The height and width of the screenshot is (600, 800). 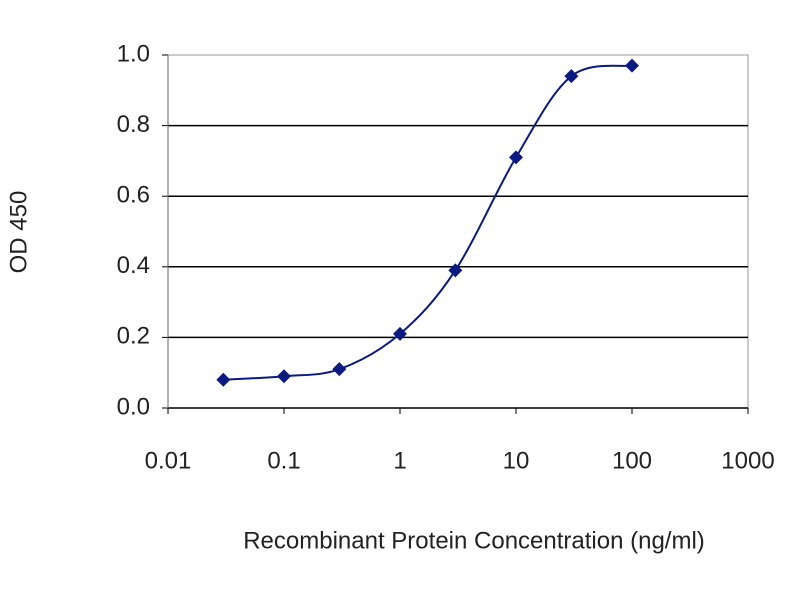 I want to click on x-tick-label: 1, so click(x=399, y=460).